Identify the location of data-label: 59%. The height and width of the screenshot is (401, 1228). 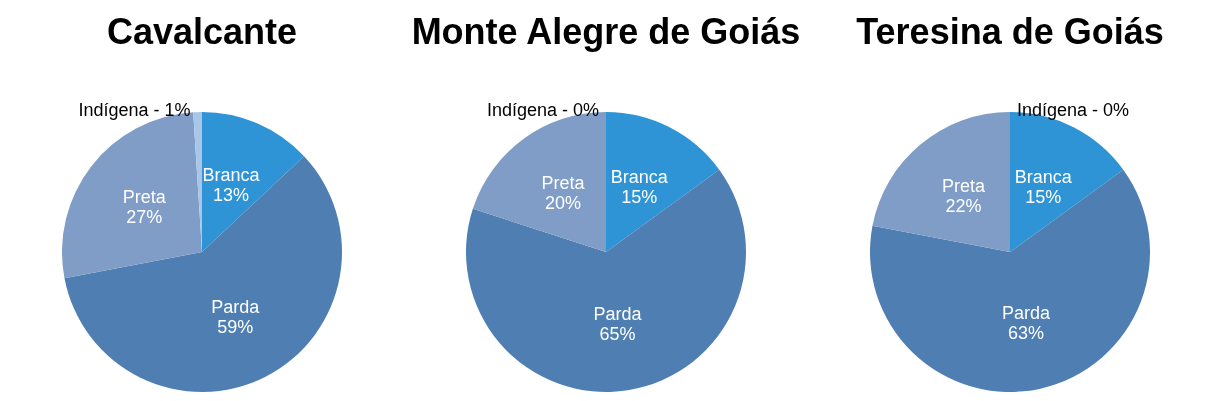
(235, 327).